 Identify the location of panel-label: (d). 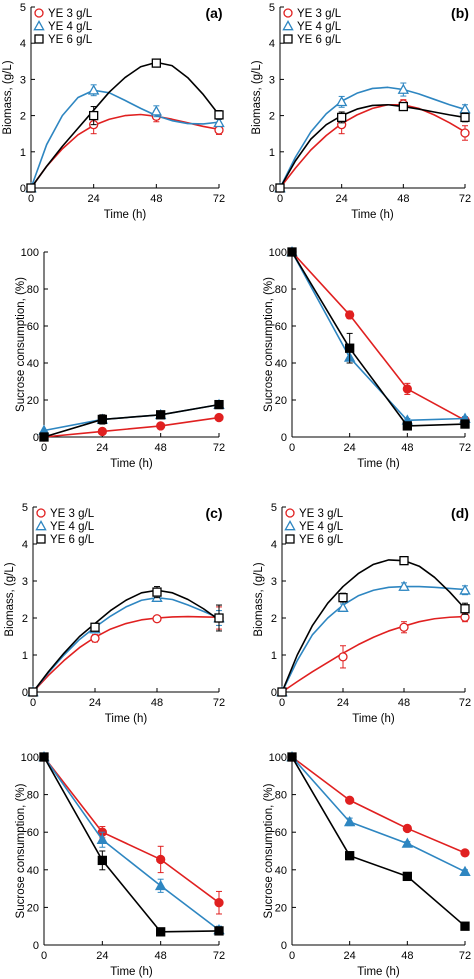
(460, 513).